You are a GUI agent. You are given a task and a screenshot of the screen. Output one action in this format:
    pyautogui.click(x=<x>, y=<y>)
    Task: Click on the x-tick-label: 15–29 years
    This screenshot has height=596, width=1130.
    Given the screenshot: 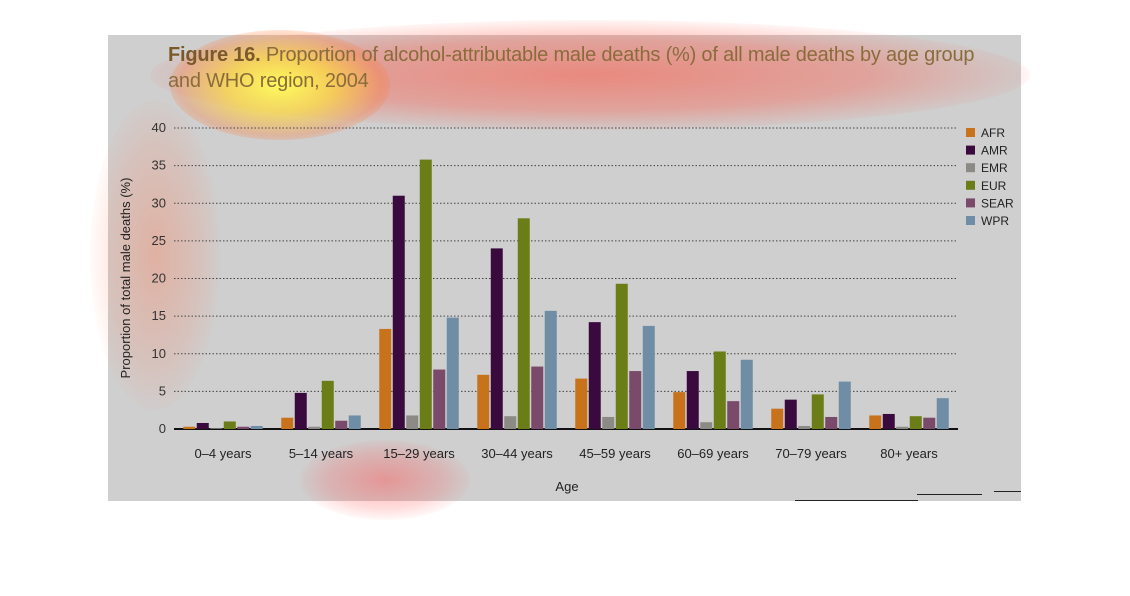 What is the action you would take?
    pyautogui.click(x=419, y=453)
    